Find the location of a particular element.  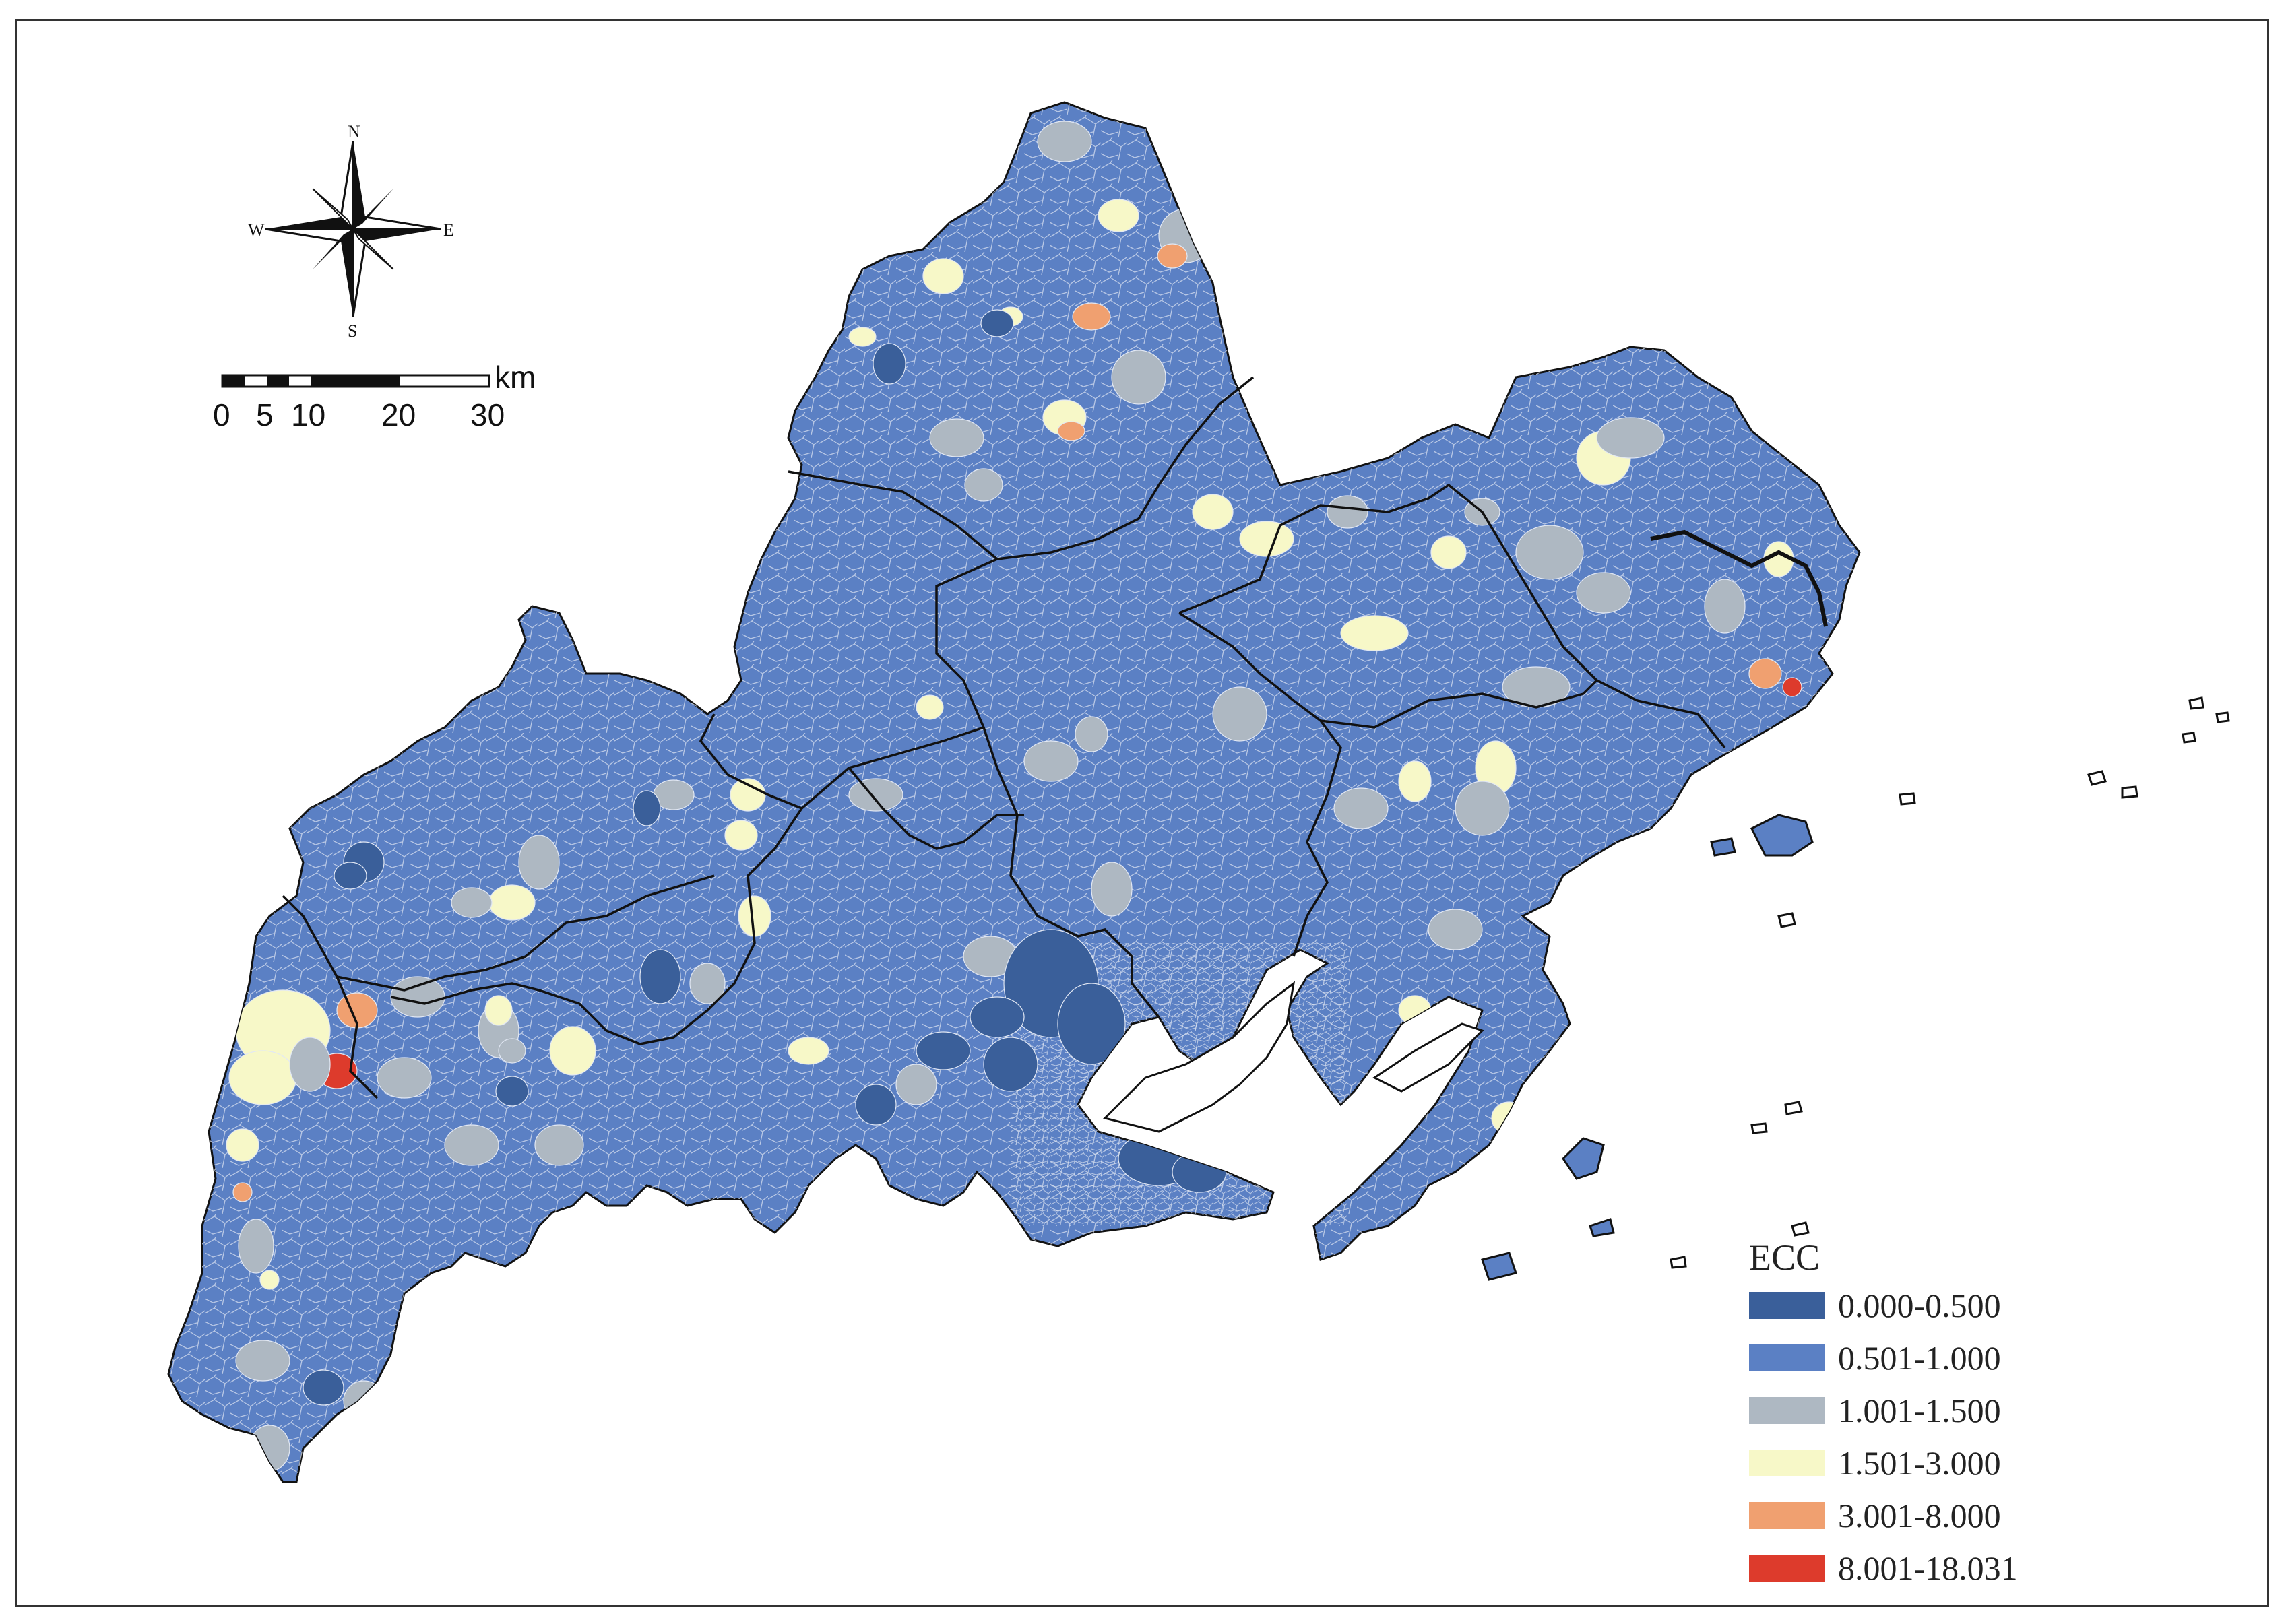

scale-tick-0: 0 is located at coordinates (221, 414).